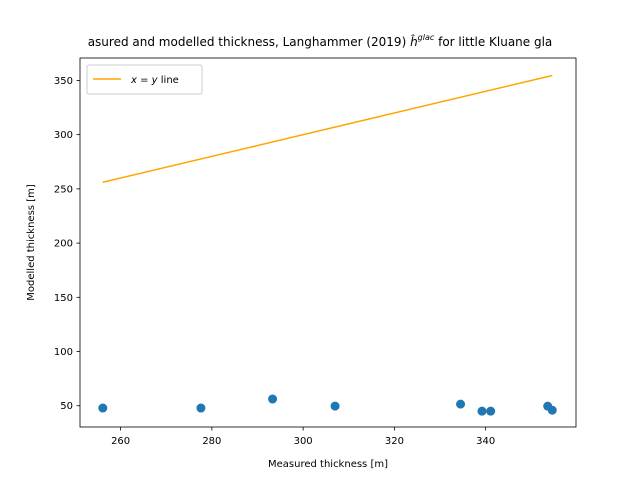 This screenshot has height=480, width=640. I want to click on legend-label-y: y, so click(155, 80).